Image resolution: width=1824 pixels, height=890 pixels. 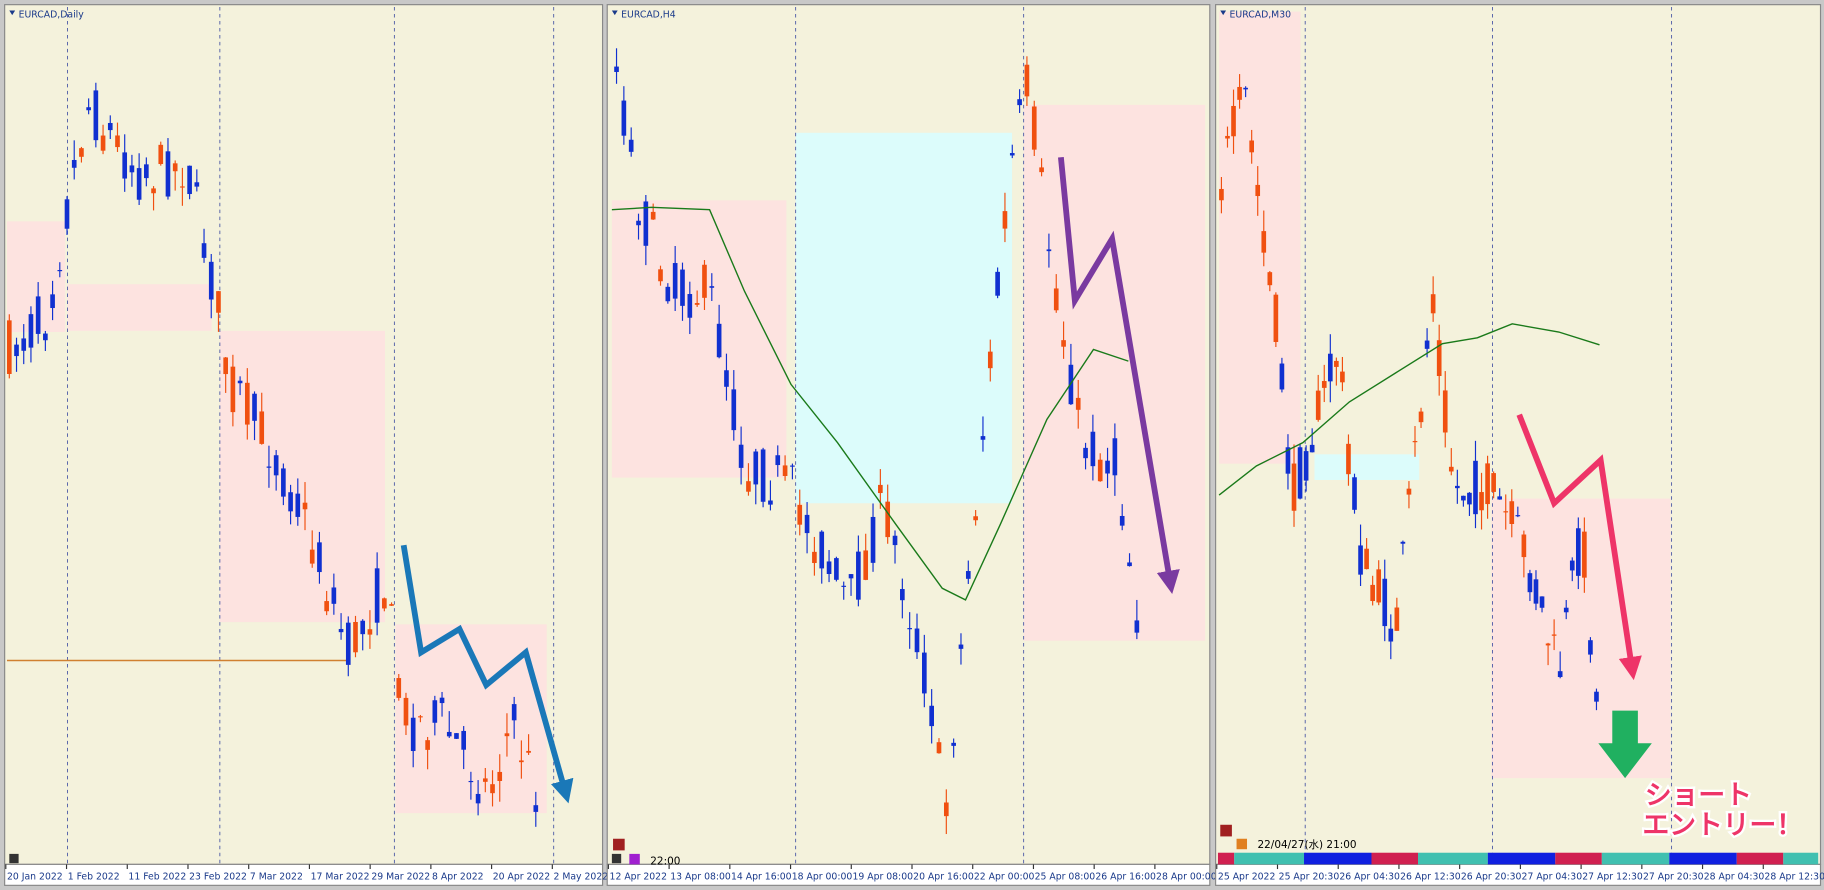 What do you see at coordinates (619, 844) in the screenshot?
I see `close-button` at bounding box center [619, 844].